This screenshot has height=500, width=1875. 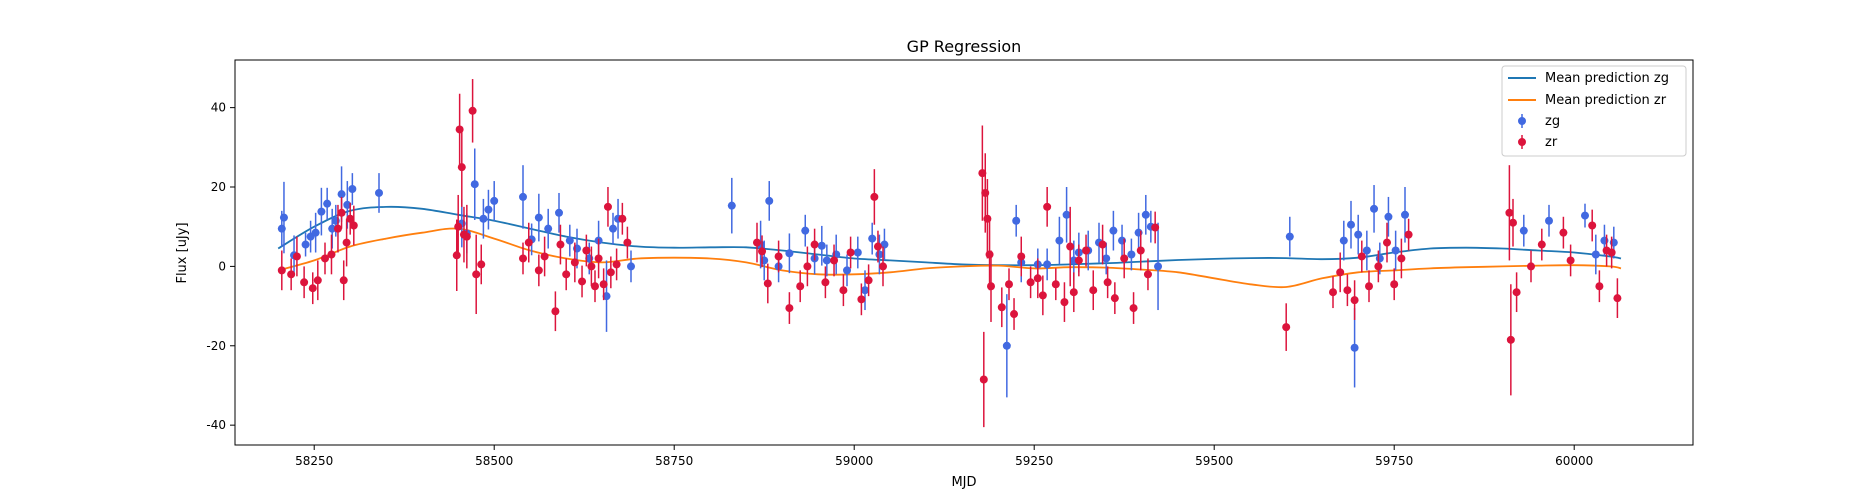 I want to click on x-tick-label: 59000, so click(x=854, y=461).